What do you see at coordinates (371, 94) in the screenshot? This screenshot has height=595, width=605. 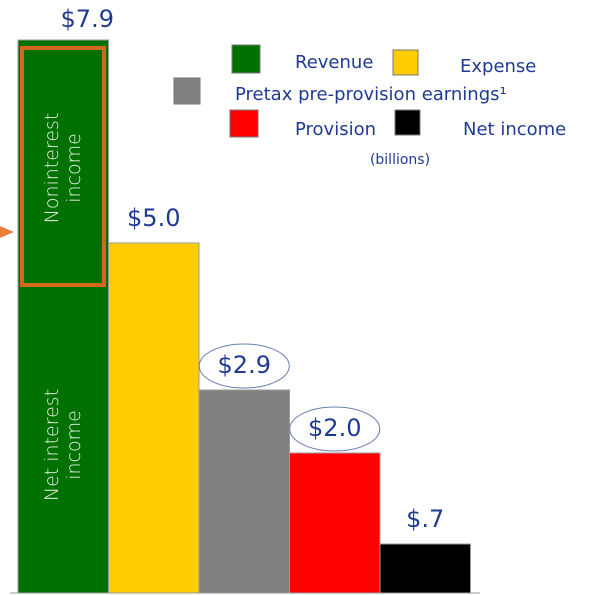 I see `legend-label: Pretax pre-provision earnings¹` at bounding box center [371, 94].